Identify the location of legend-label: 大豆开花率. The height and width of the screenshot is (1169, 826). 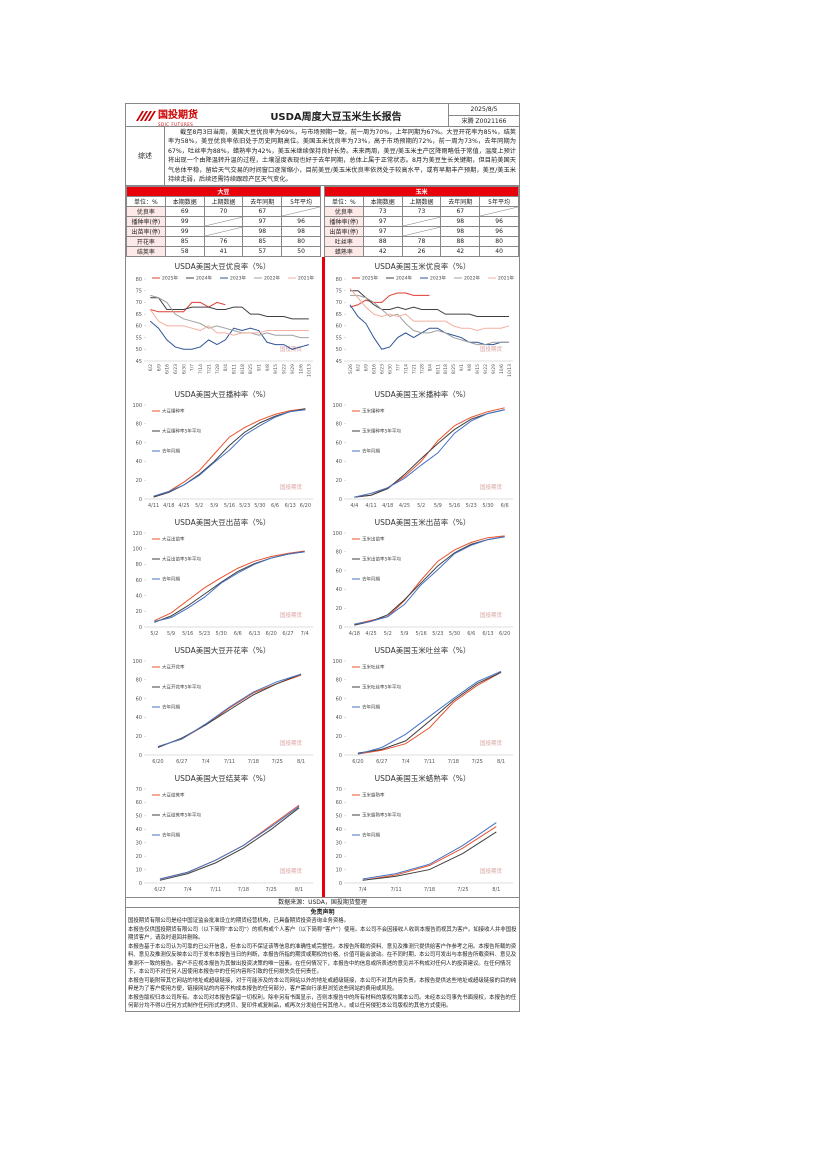
(173, 667).